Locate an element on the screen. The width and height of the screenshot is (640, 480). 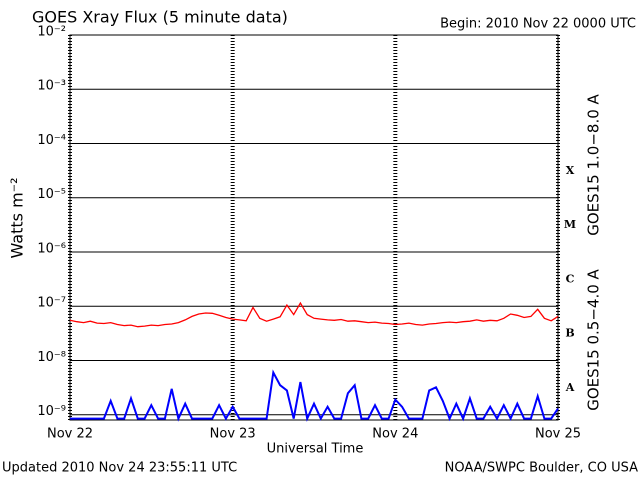
legend-label: GOES15 1.0−8.0 A is located at coordinates (594, 164).